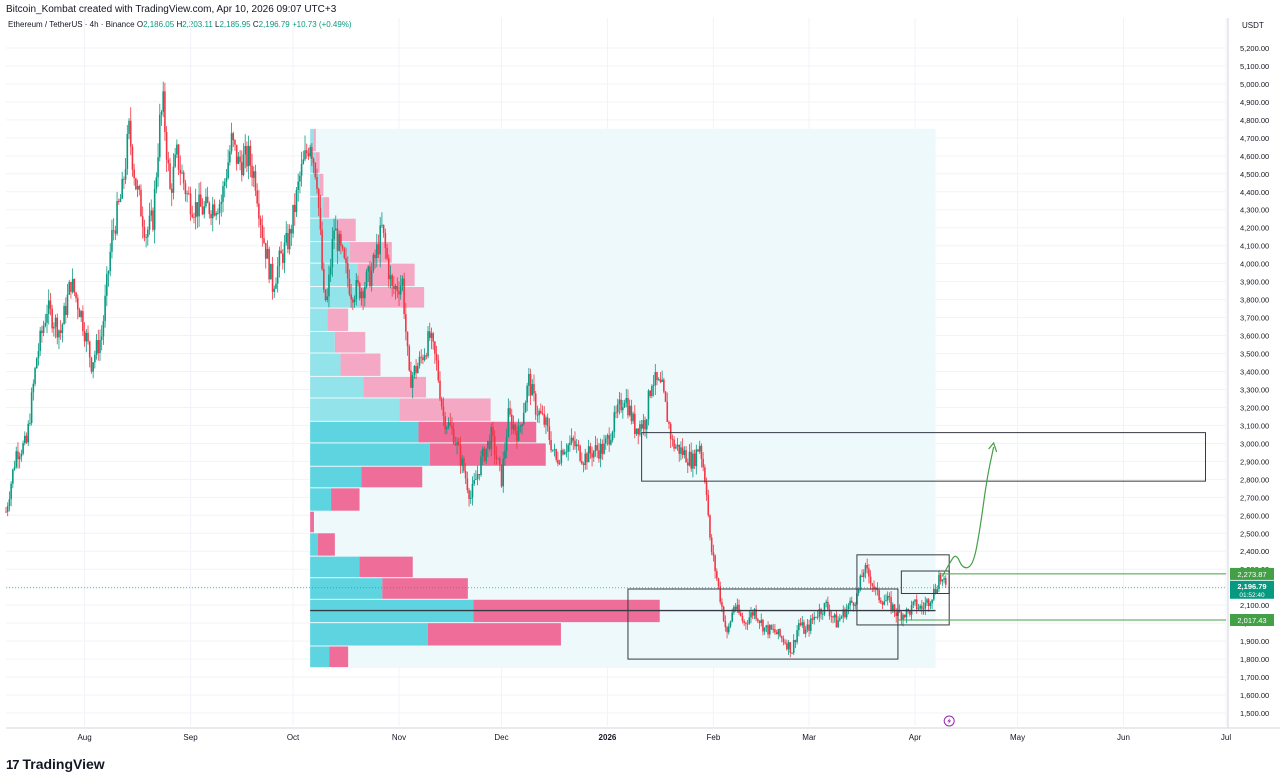 The height and width of the screenshot is (782, 1280). Describe the element at coordinates (71, 24) in the screenshot. I see `symbol-title: Ethereum / TetherUS · 4h · Binance` at that location.